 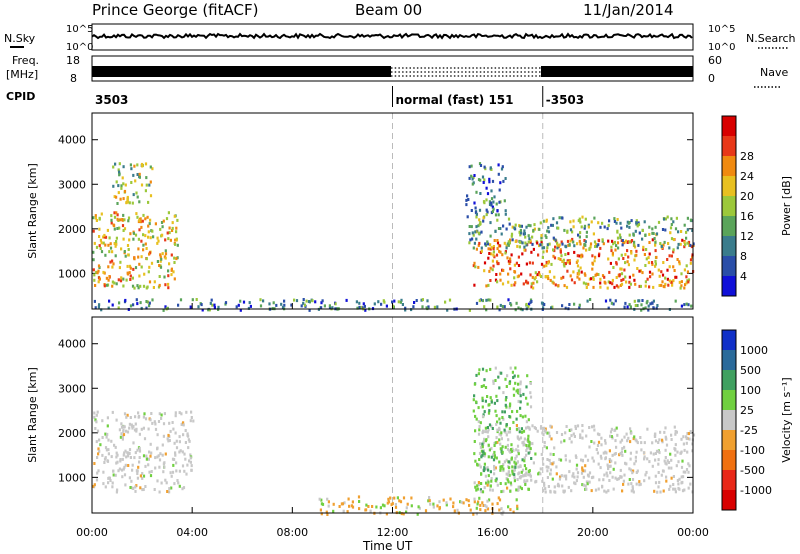 What do you see at coordinates (92, 532) in the screenshot?
I see `x-tick-label: 00:00` at bounding box center [92, 532].